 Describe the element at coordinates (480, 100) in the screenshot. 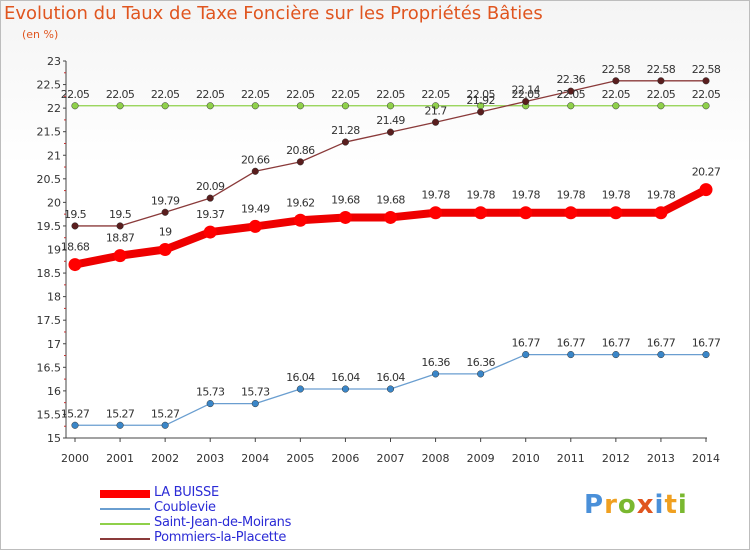

I see `data-label-pommiers-la-placette: 21.92` at that location.